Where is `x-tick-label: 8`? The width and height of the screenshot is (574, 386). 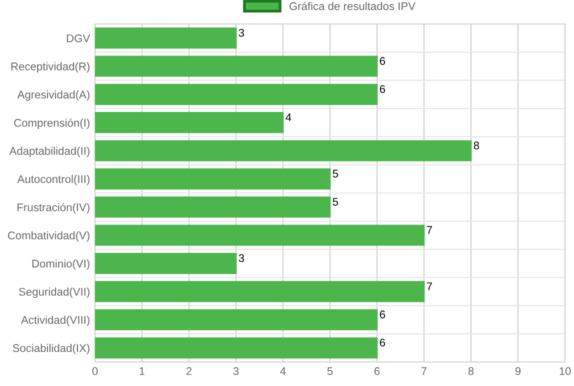 x-tick-label: 8 is located at coordinates (471, 371).